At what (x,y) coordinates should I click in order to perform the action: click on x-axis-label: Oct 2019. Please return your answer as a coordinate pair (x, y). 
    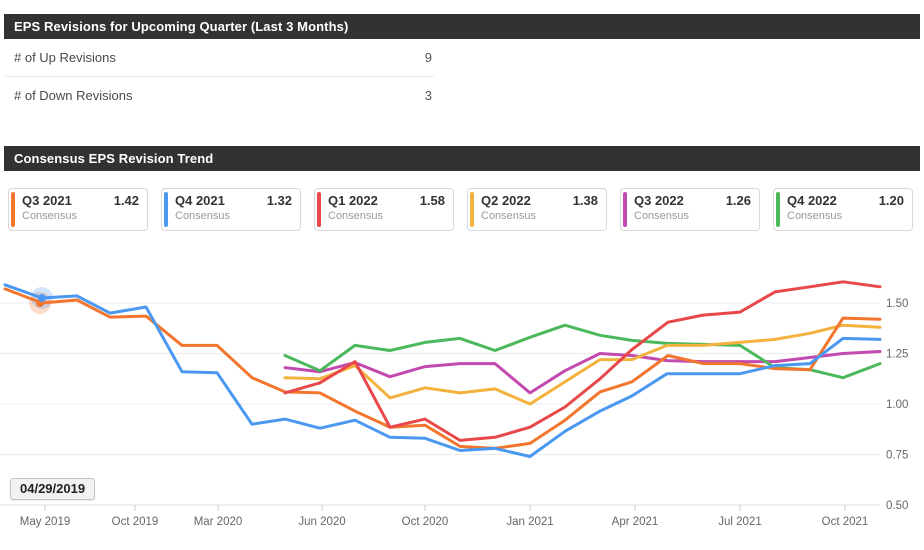
    Looking at the image, I should click on (135, 522).